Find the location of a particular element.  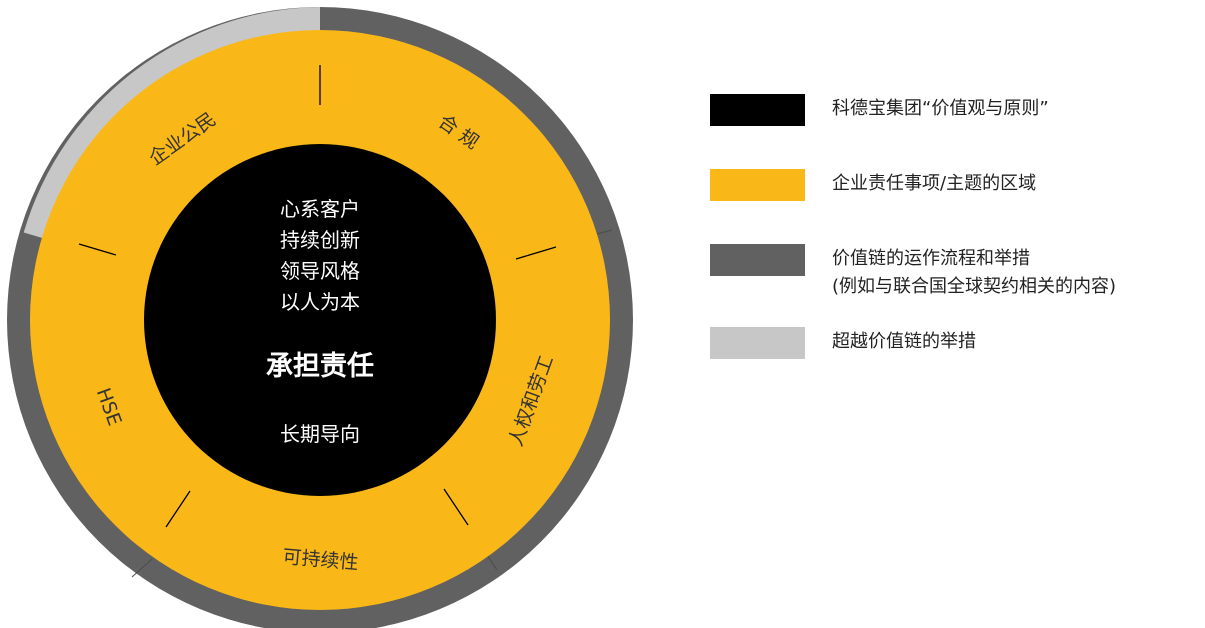

segment-divider-left is located at coordinates (97, 249).